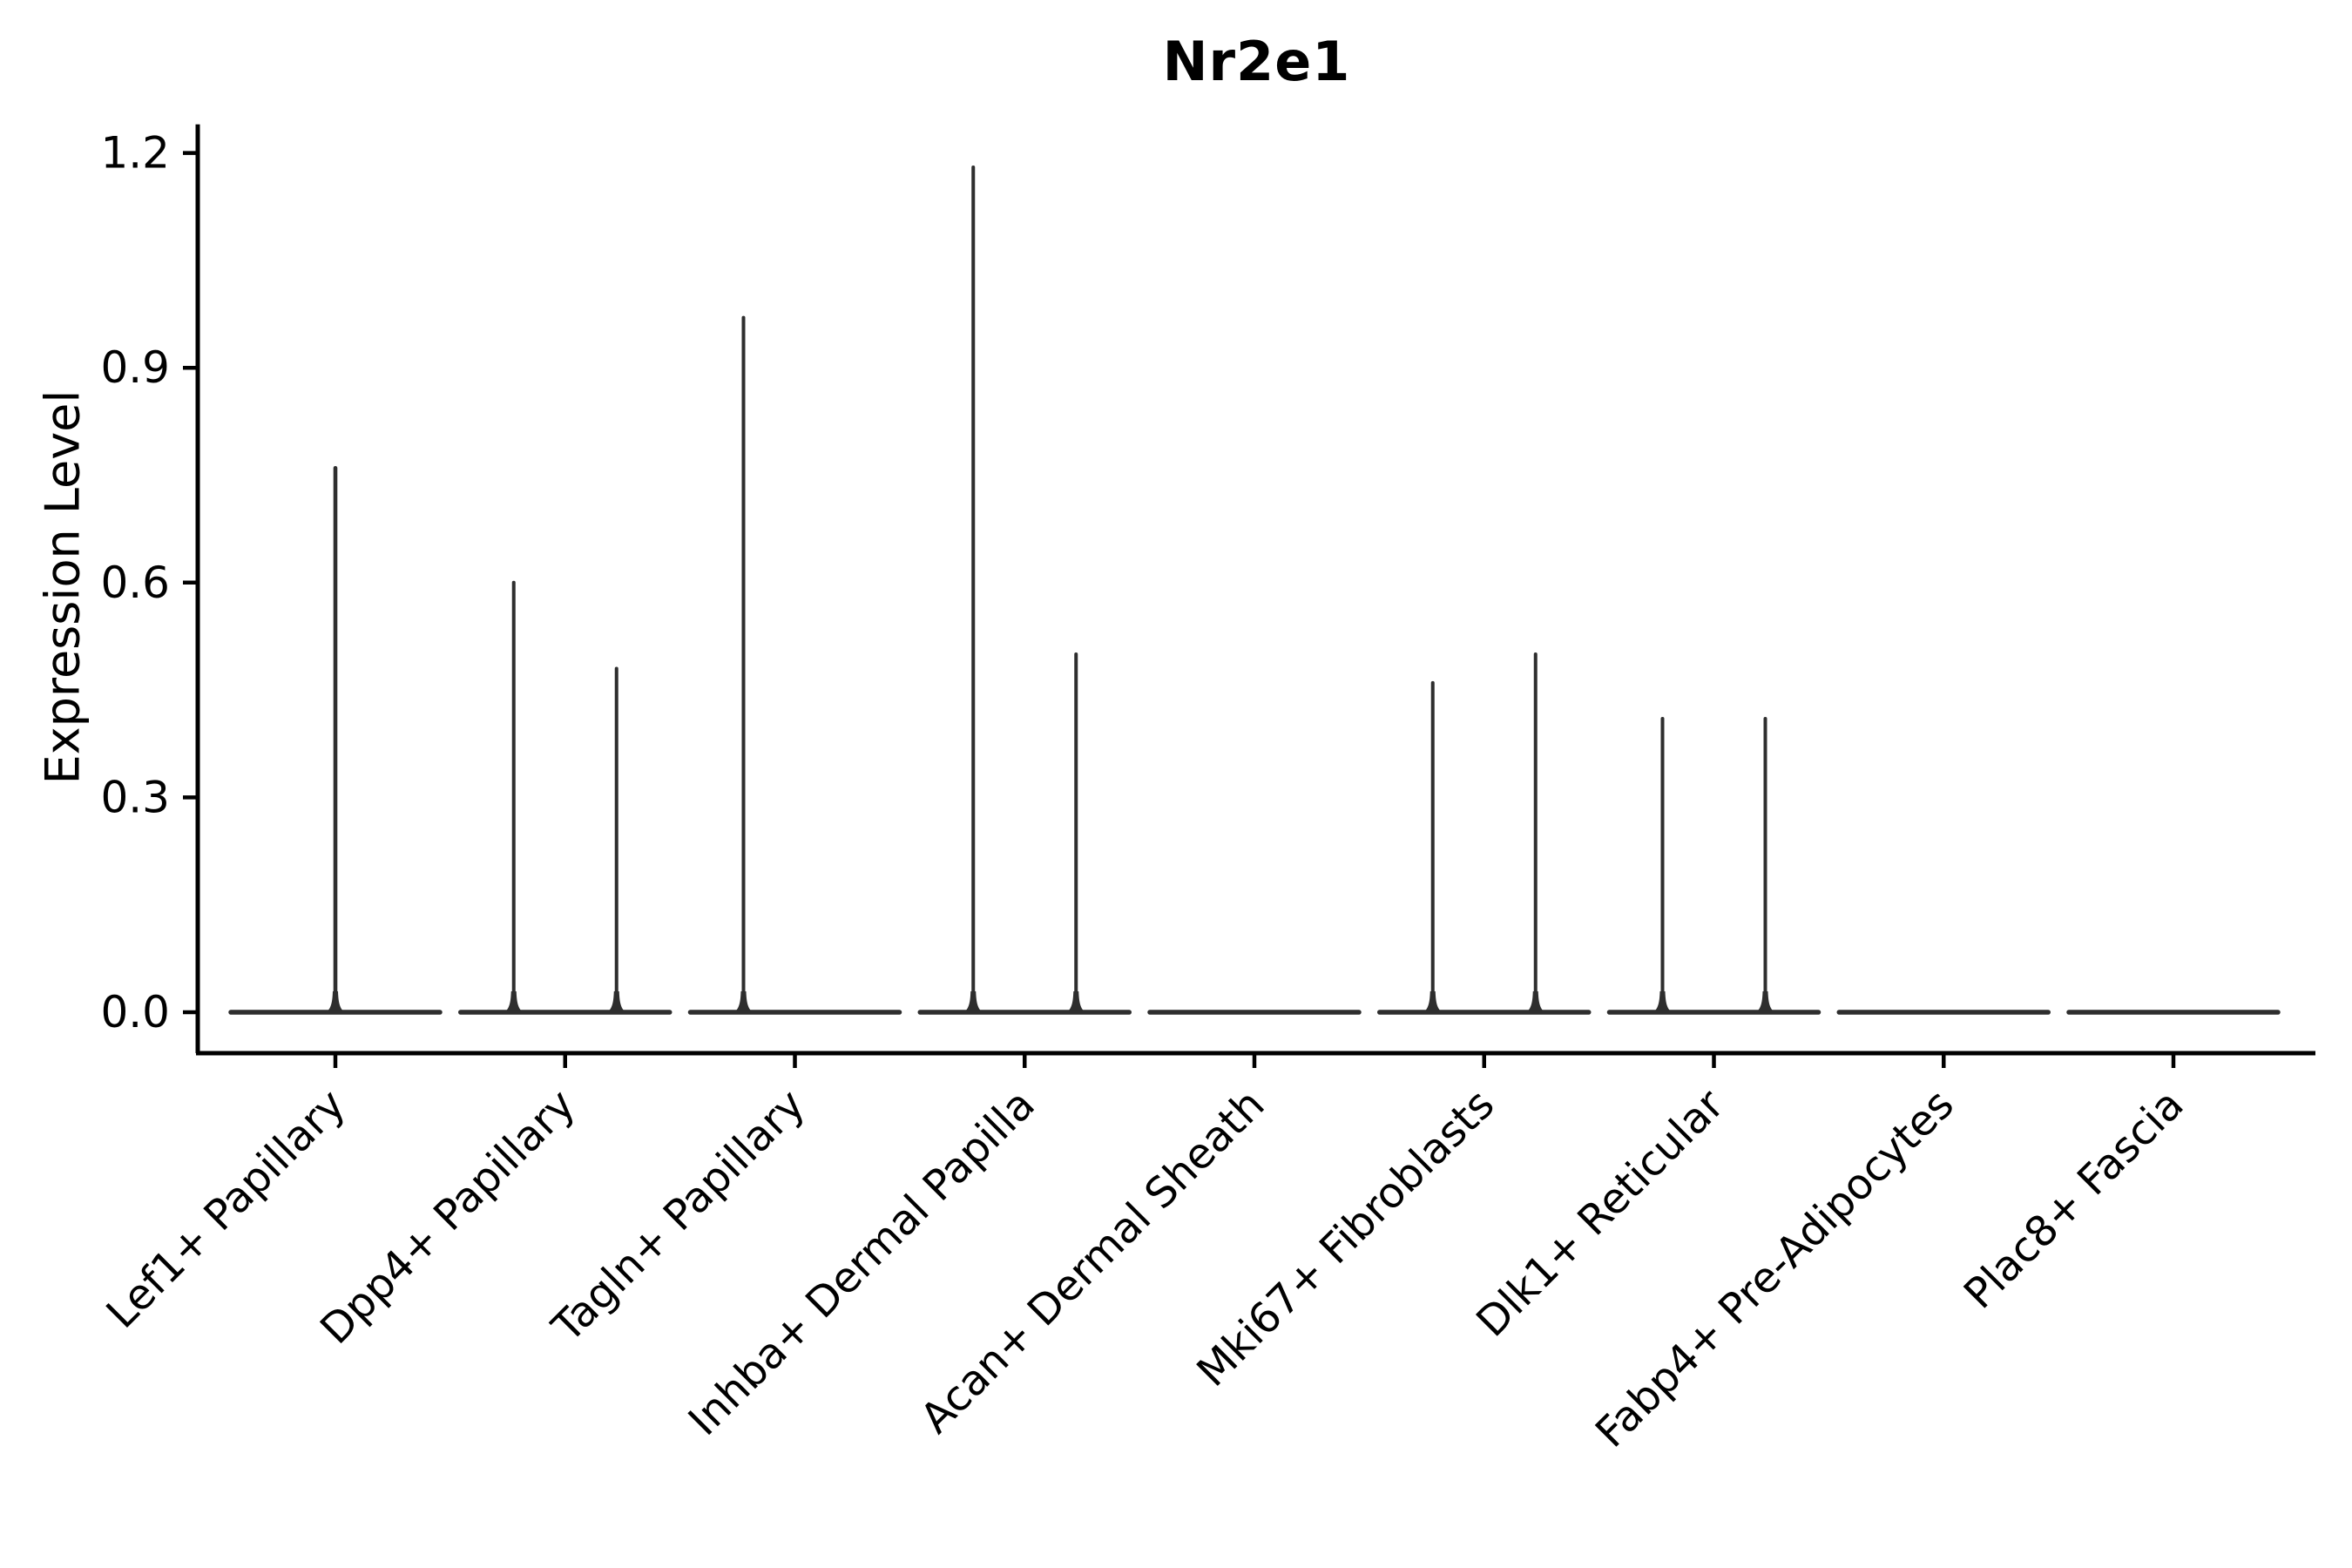 The width and height of the screenshot is (2352, 1568). What do you see at coordinates (1600, 1213) in the screenshot?
I see `x-tick-label: Dlk1+ Reticular` at bounding box center [1600, 1213].